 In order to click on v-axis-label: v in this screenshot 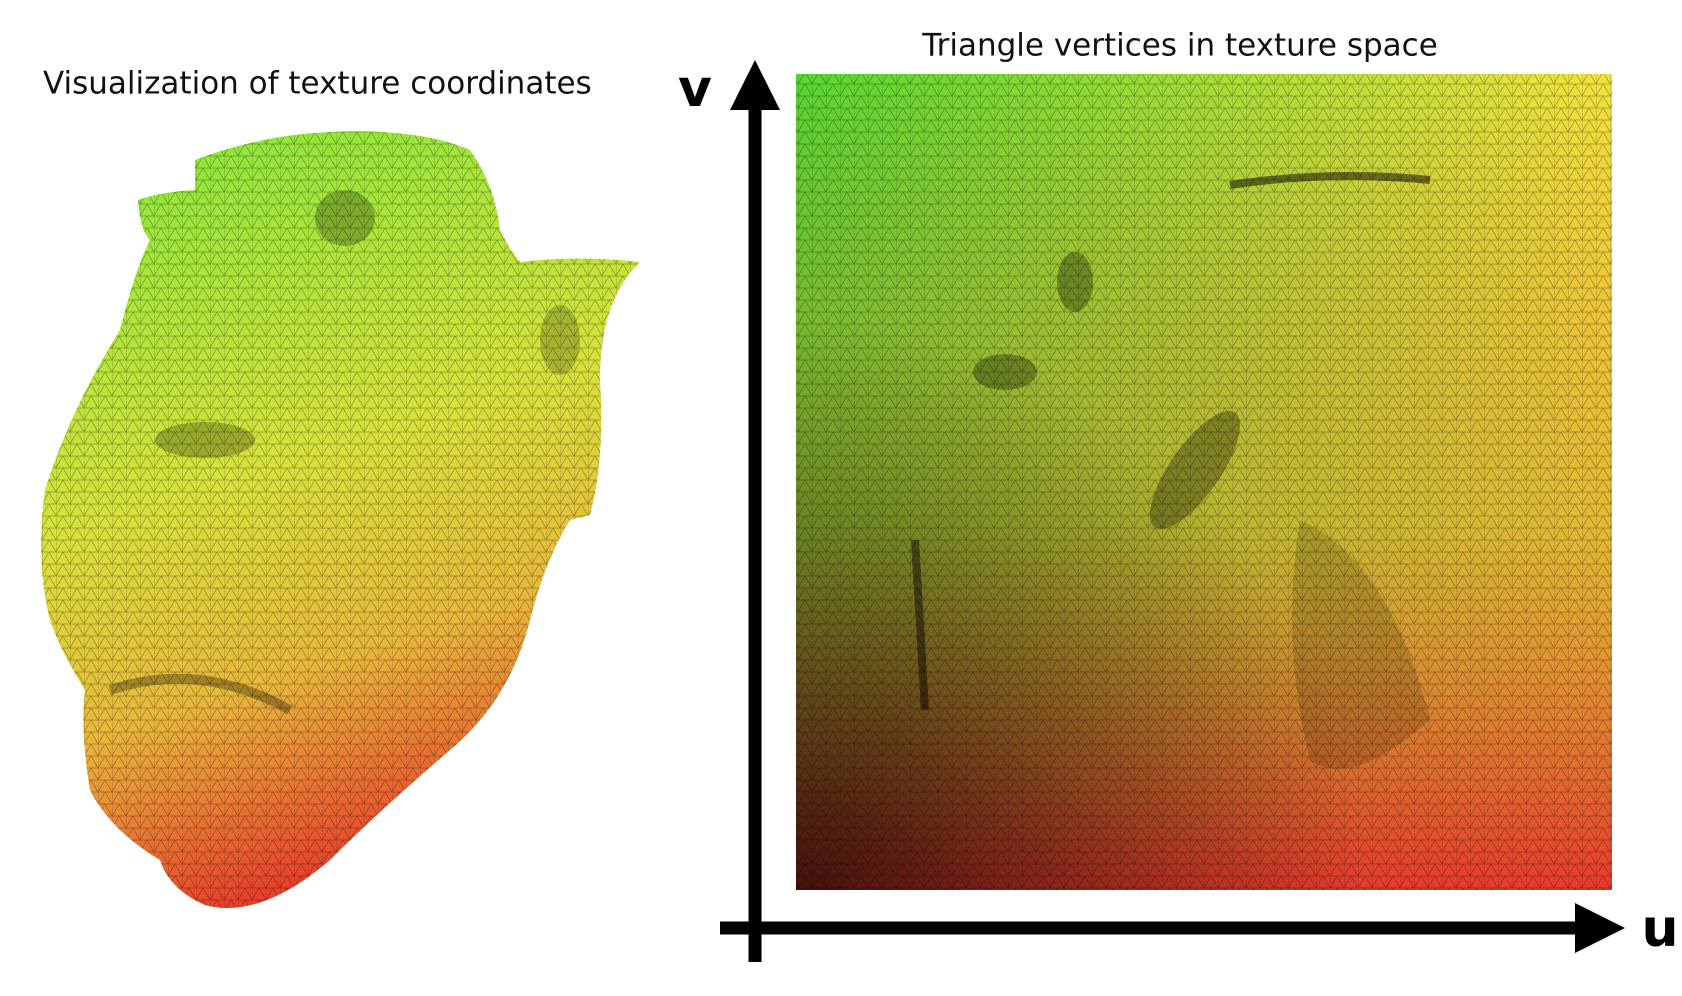, I will do `click(695, 89)`.